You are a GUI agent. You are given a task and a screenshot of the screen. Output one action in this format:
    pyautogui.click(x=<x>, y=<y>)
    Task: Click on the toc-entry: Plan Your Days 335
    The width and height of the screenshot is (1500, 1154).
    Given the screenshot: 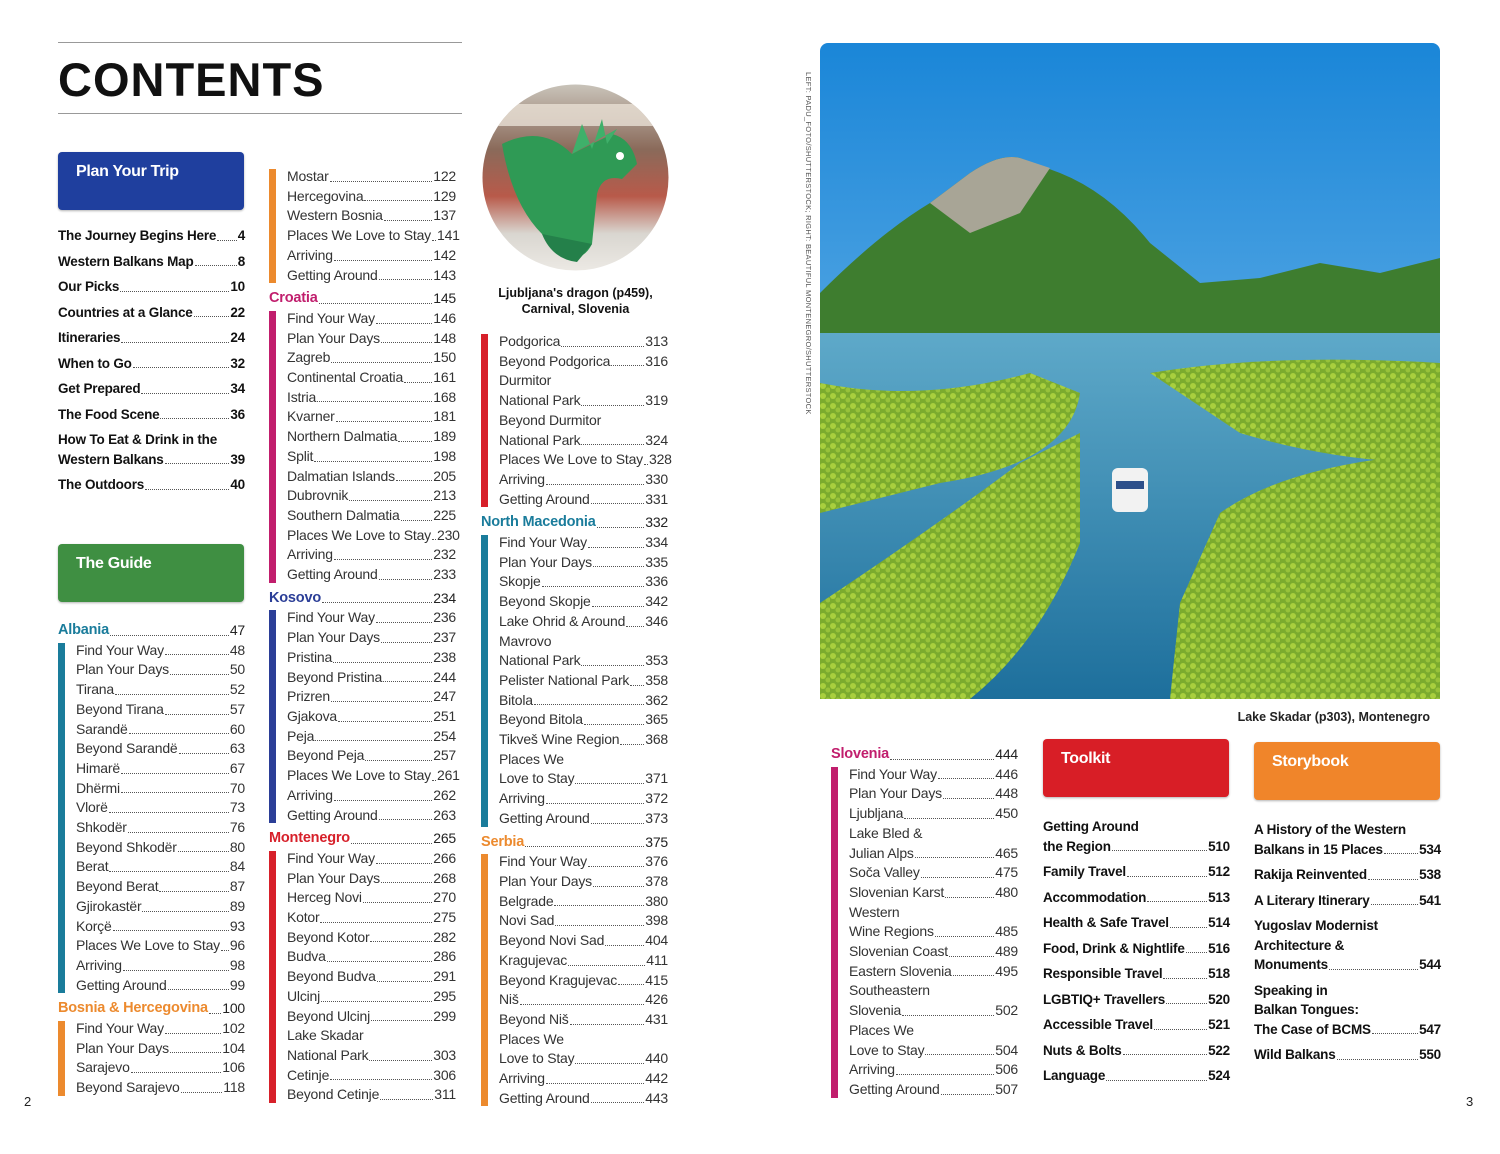 What is the action you would take?
    pyautogui.click(x=583, y=563)
    